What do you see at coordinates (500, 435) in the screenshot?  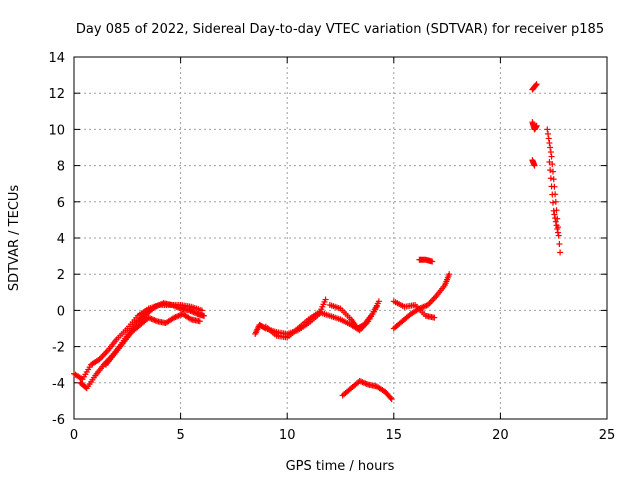 I see `x-tick-label: 20` at bounding box center [500, 435].